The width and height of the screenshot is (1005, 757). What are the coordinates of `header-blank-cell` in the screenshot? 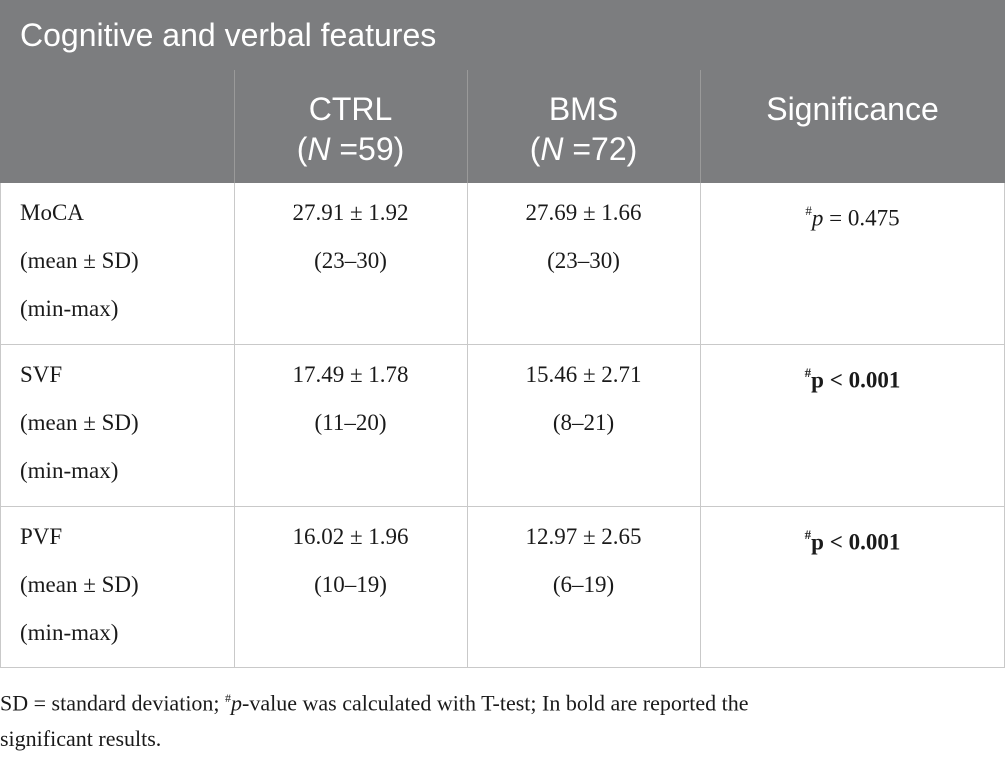 It's located at (117, 126).